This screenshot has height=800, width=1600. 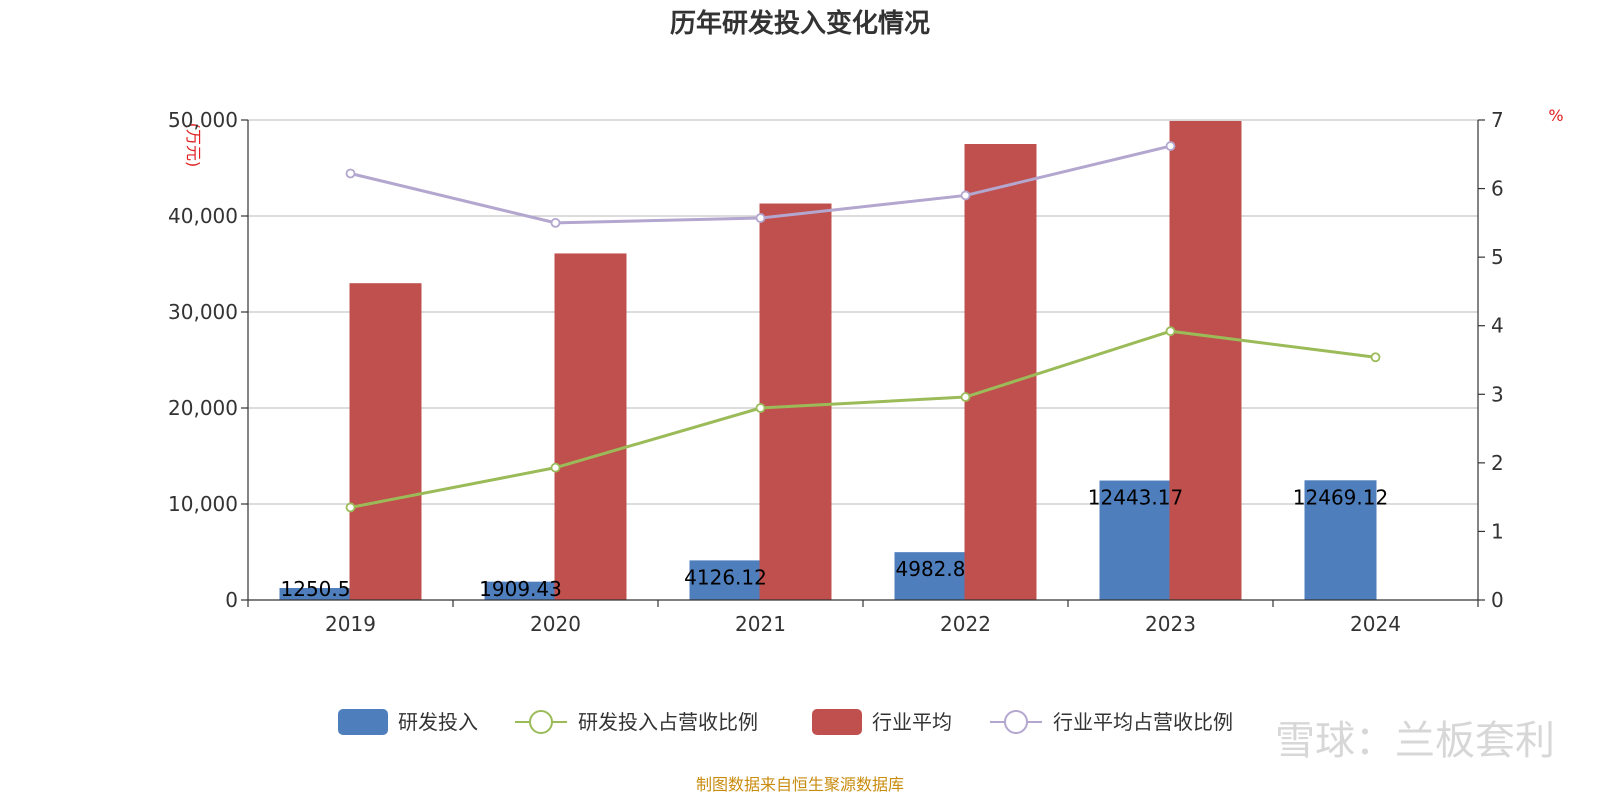 What do you see at coordinates (555, 624) in the screenshot?
I see `x-tick-label: 2020` at bounding box center [555, 624].